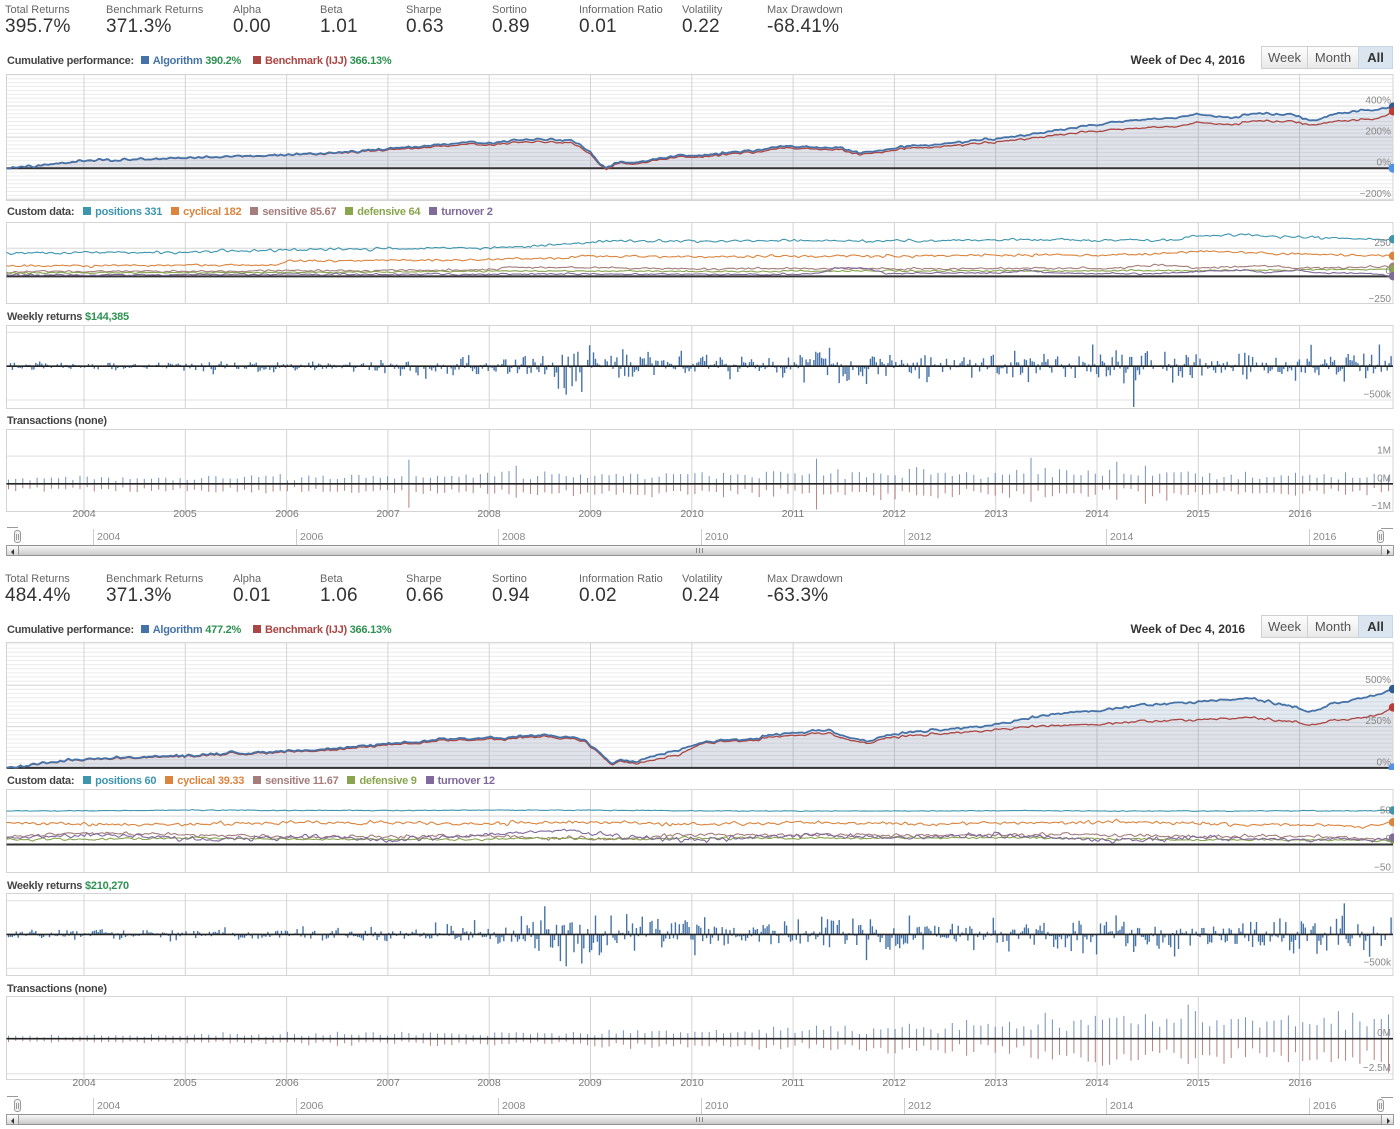  Describe the element at coordinates (1378, 680) in the screenshot. I see `svg-text: 500%` at that location.